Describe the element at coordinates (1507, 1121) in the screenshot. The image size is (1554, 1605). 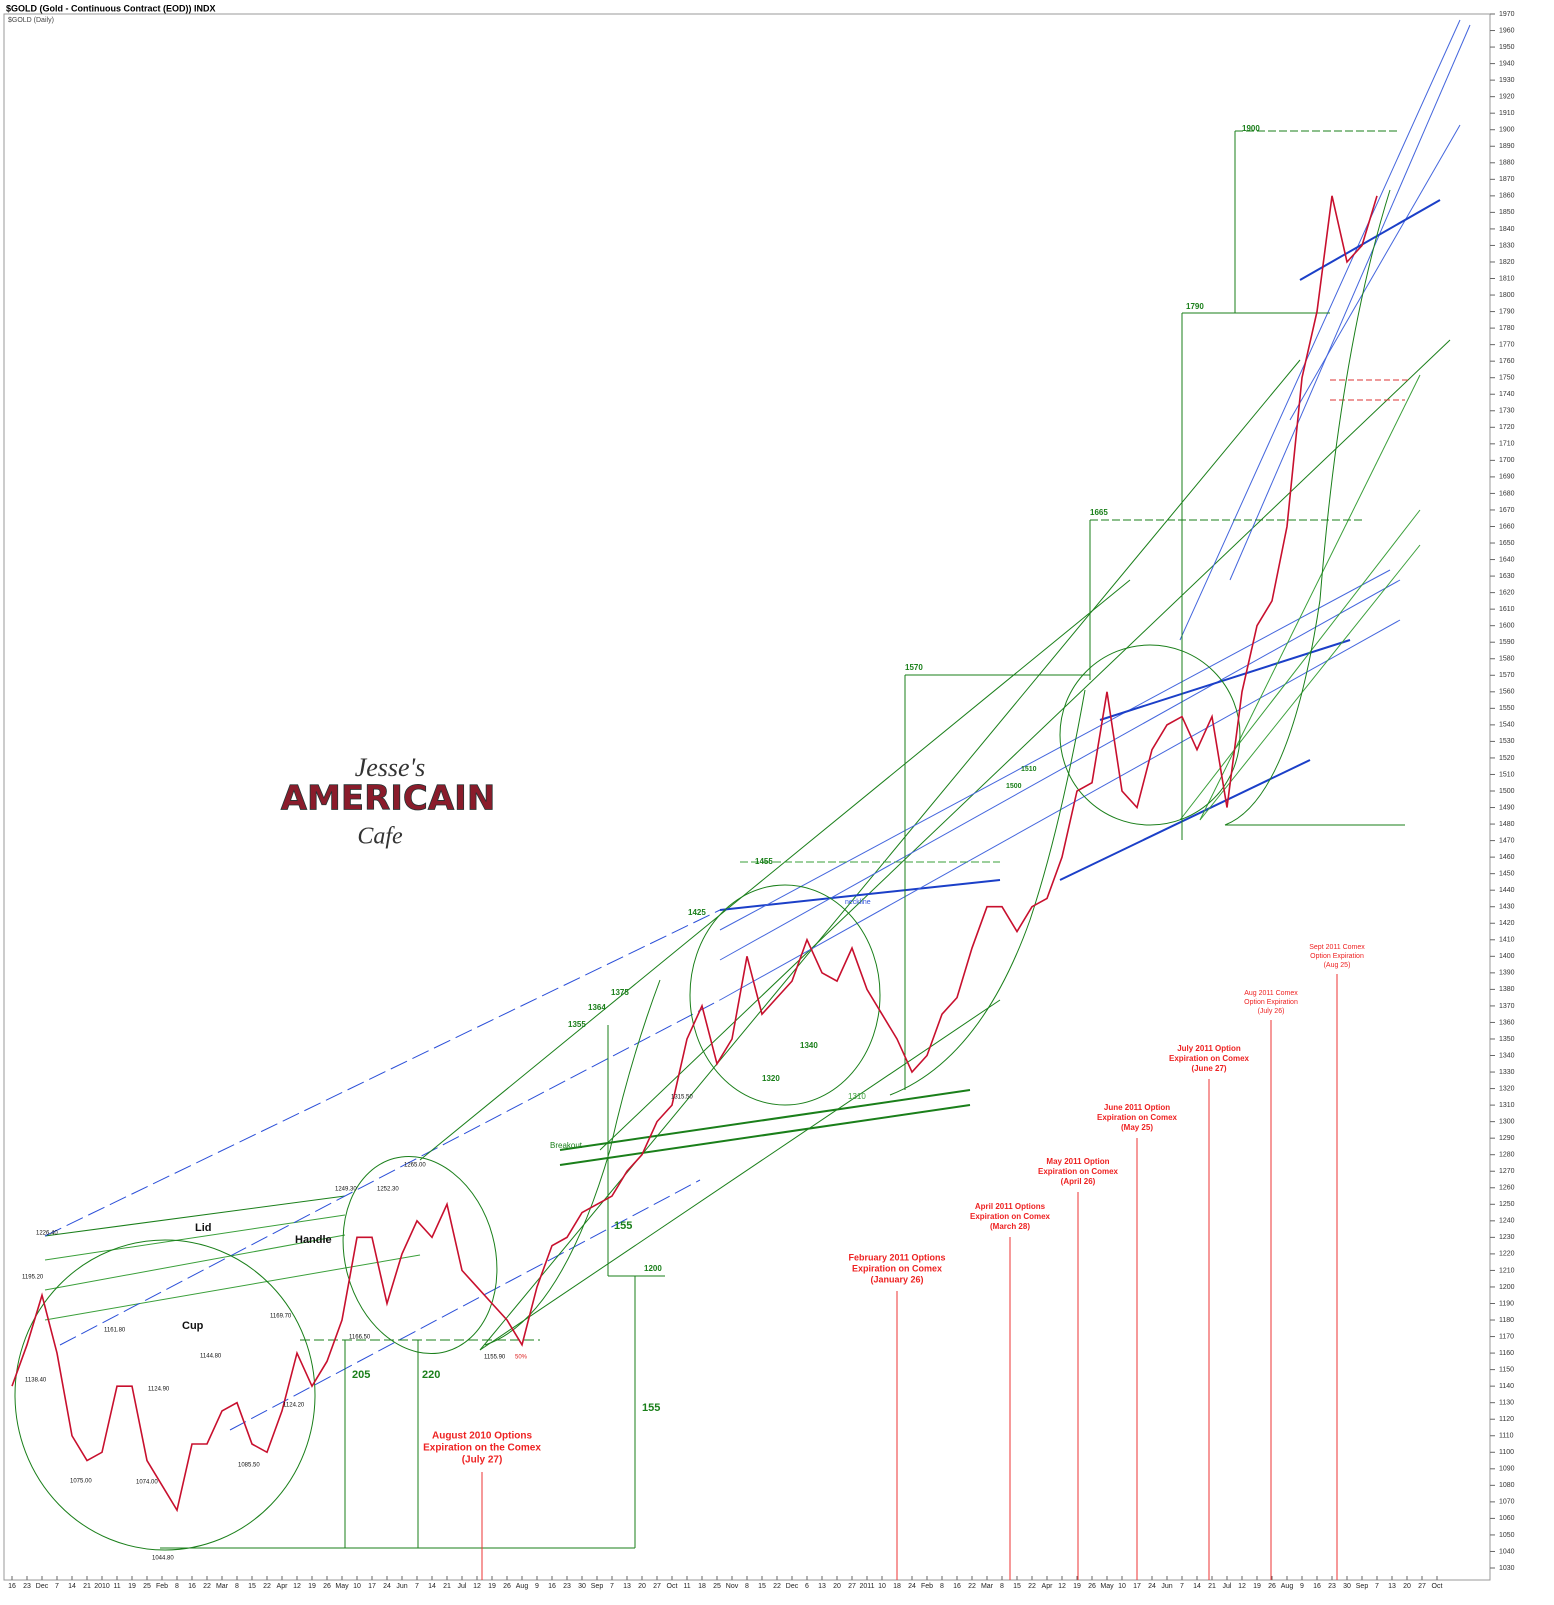
I see `y-tick-label: 1300` at that location.